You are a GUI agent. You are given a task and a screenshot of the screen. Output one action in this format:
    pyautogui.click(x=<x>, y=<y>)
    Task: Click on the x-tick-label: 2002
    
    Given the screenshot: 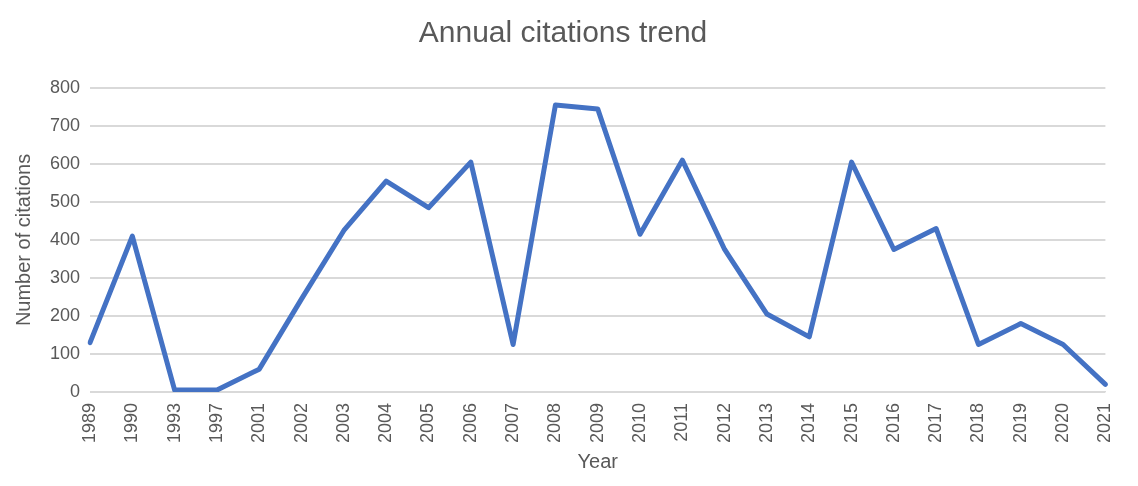 What is the action you would take?
    pyautogui.click(x=300, y=422)
    